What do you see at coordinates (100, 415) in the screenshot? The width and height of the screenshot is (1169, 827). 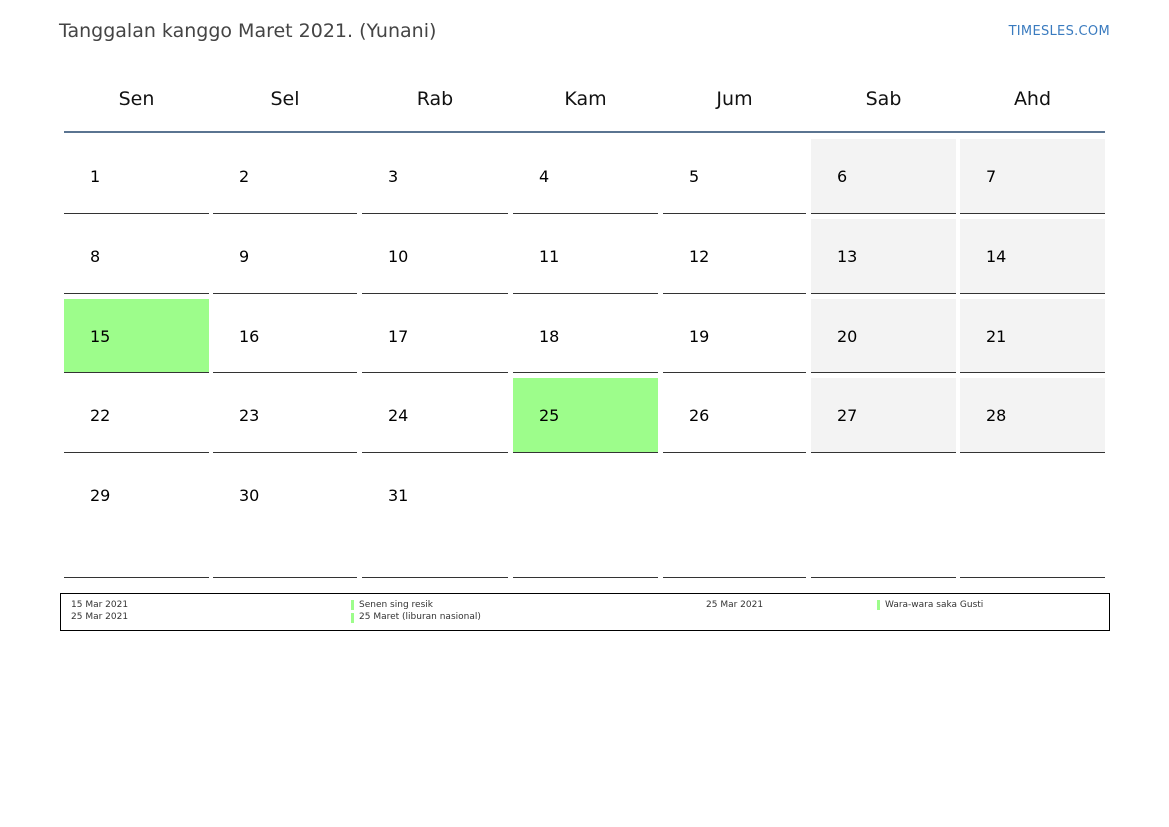 I see `day-number: 22` at bounding box center [100, 415].